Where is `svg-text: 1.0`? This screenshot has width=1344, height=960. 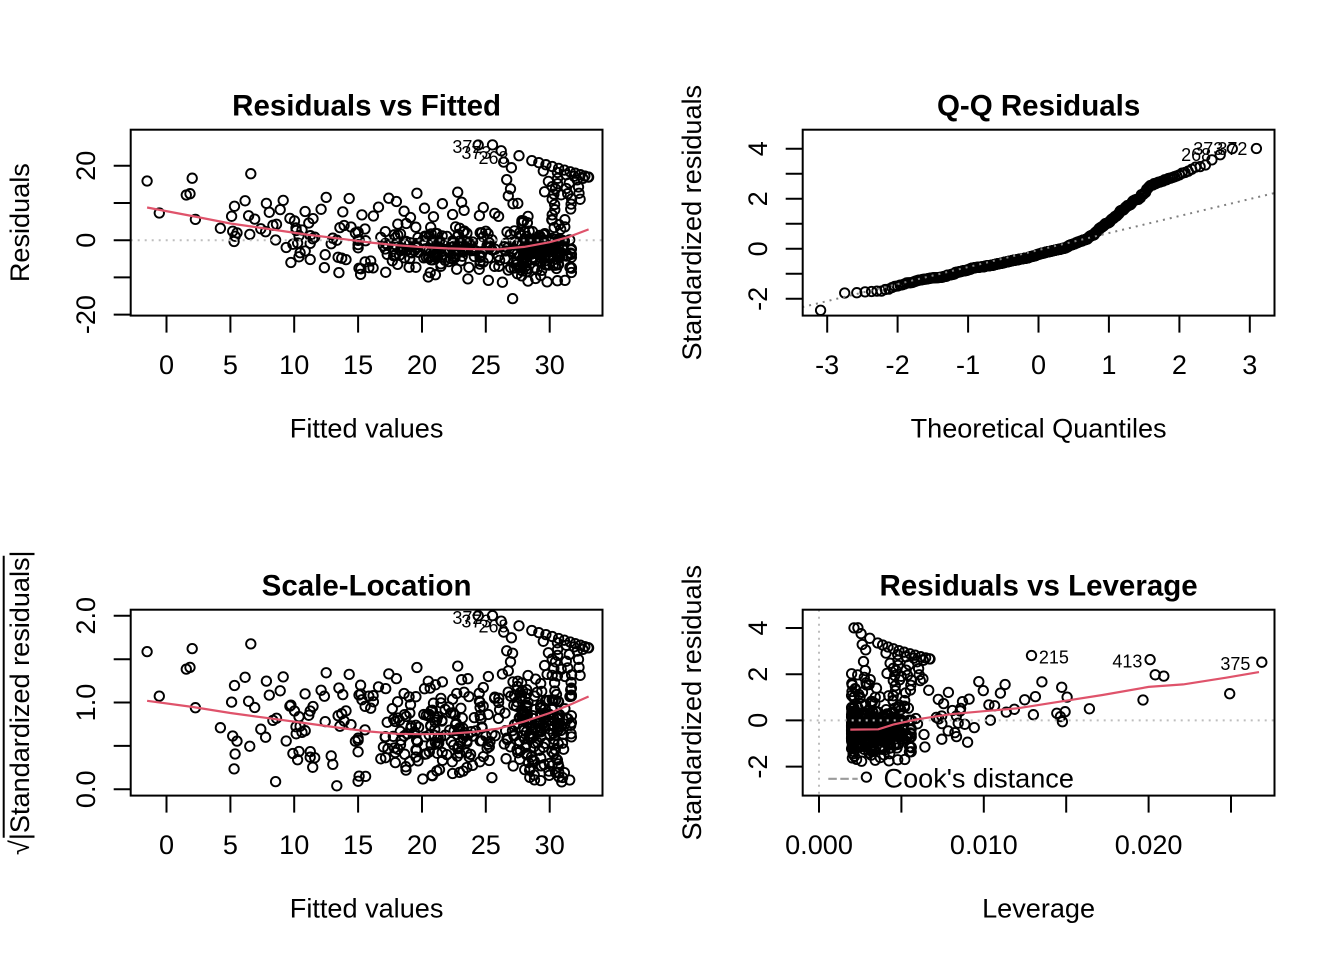 svg-text: 1.0 is located at coordinates (85, 703).